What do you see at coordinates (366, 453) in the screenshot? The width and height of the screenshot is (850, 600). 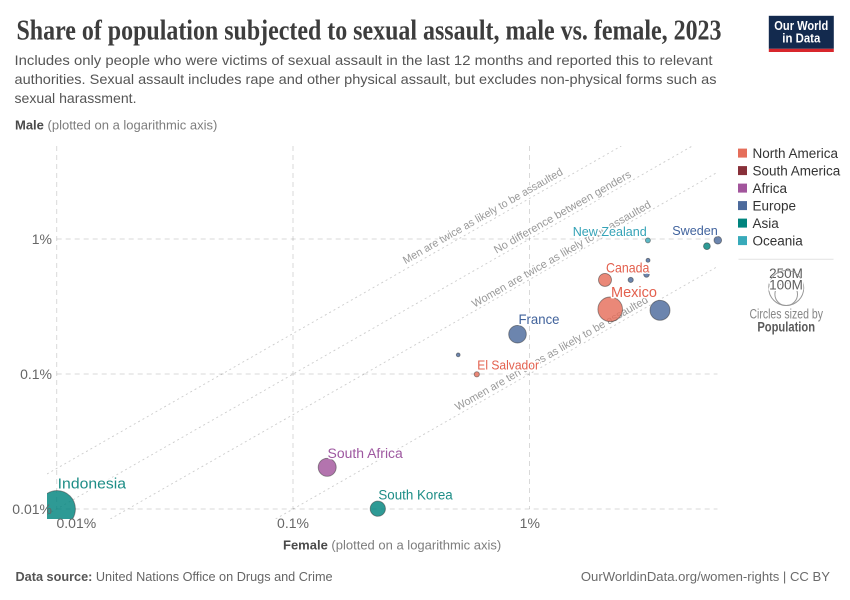 I see `svg-text: South Africa` at bounding box center [366, 453].